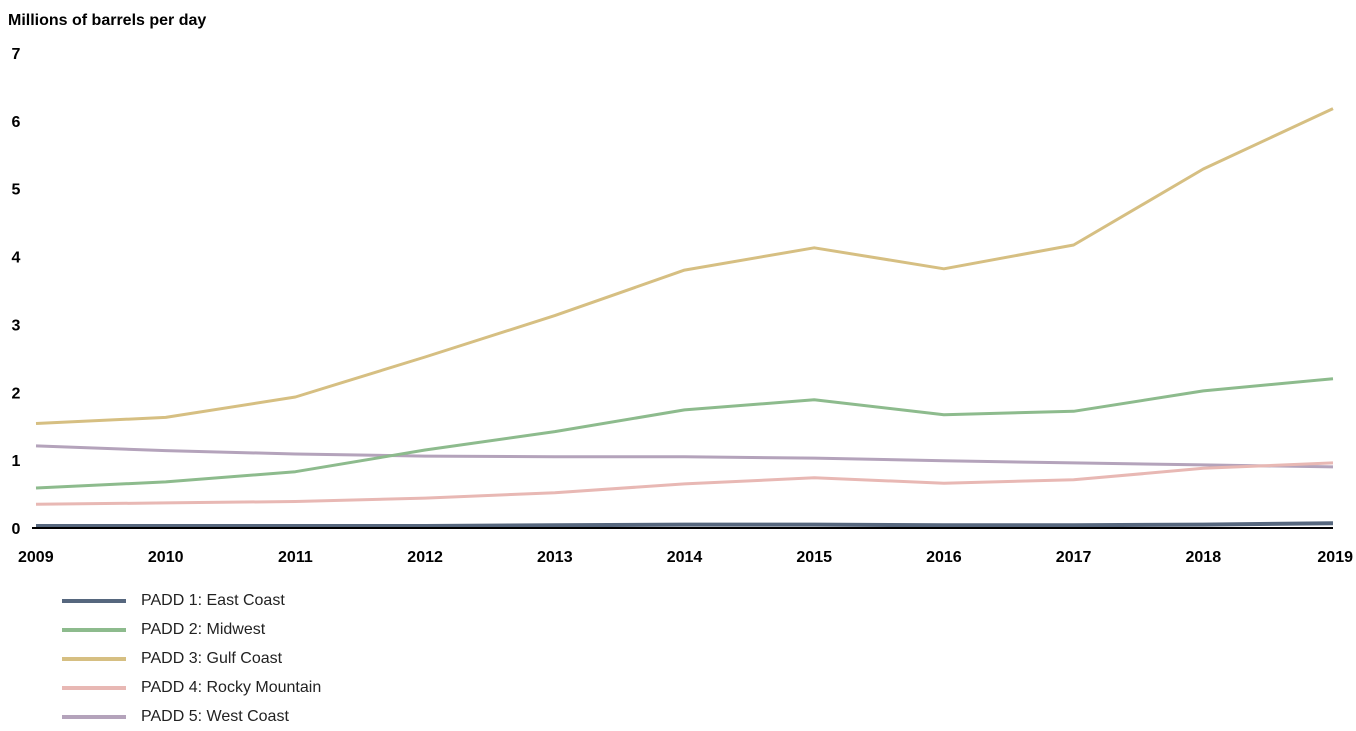 Image resolution: width=1356 pixels, height=731 pixels. What do you see at coordinates (16, 461) in the screenshot?
I see `y-tick-label: 1` at bounding box center [16, 461].